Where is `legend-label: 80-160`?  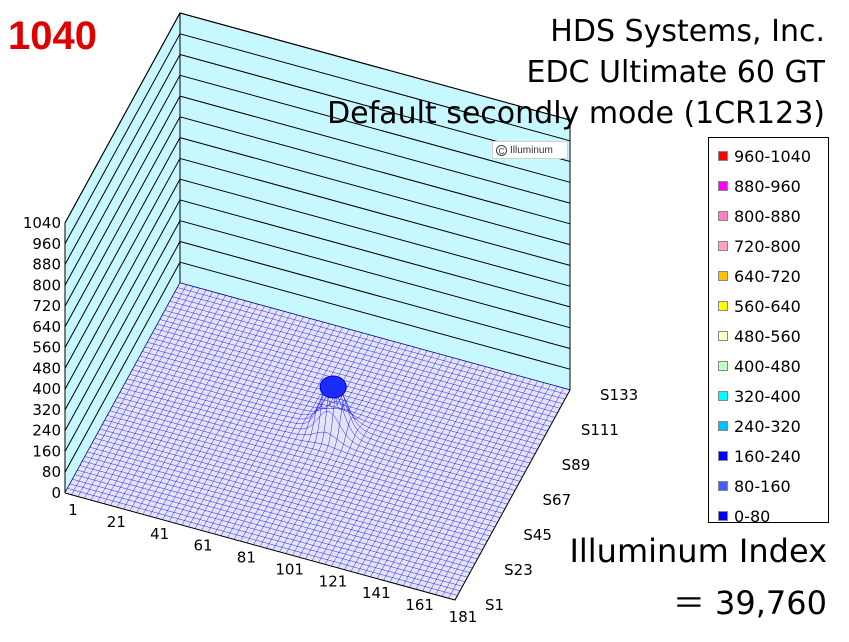
legend-label: 80-160 is located at coordinates (762, 486).